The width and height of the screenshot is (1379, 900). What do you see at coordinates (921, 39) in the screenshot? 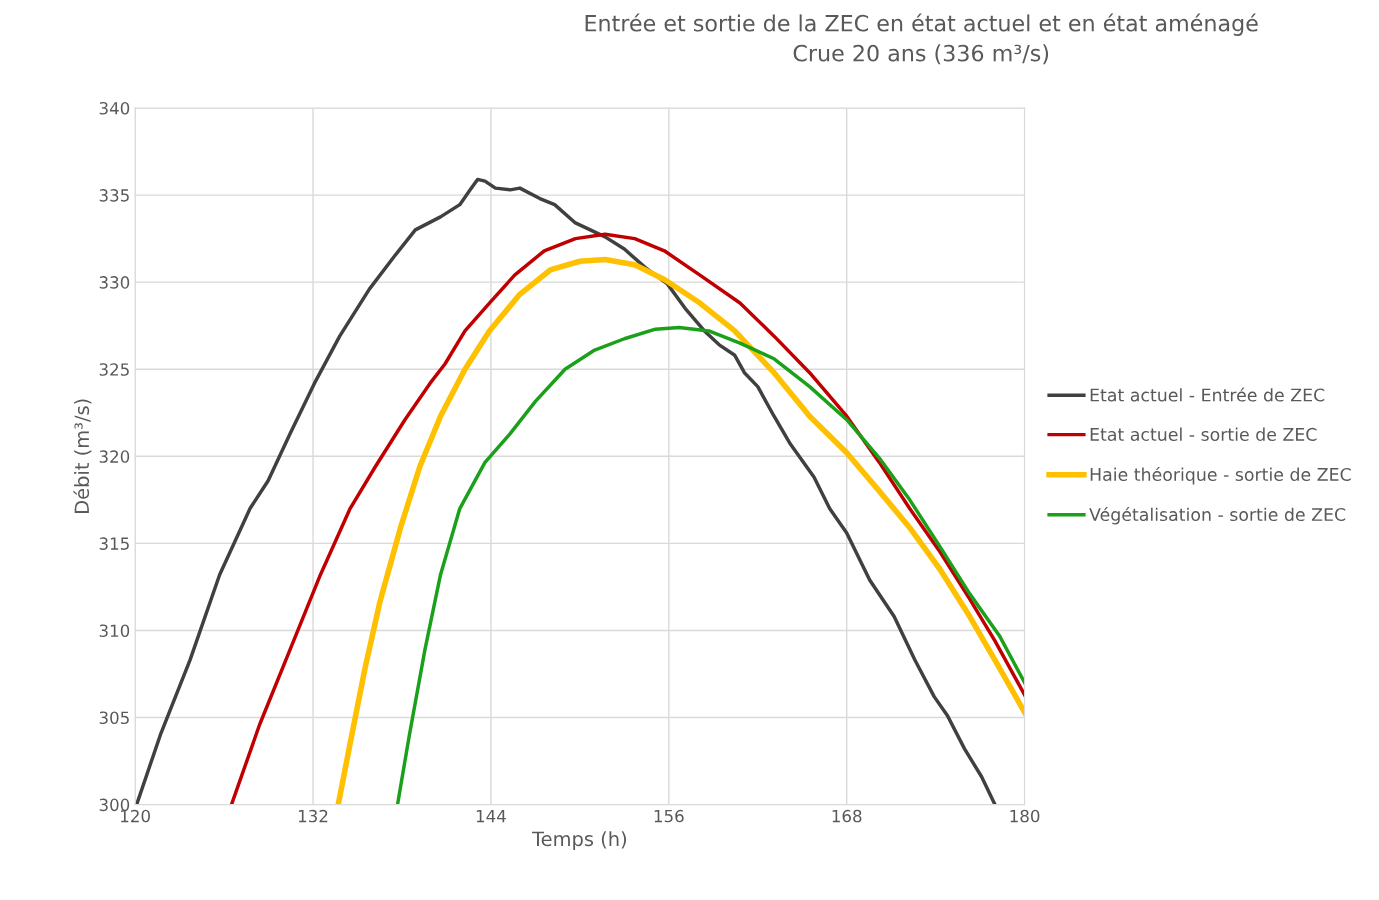
I see `chart-title: Entrée et sortie de la ZEC en état actuel et en état aménagé Crue 20 ans (336 m³/s)` at bounding box center [921, 39].